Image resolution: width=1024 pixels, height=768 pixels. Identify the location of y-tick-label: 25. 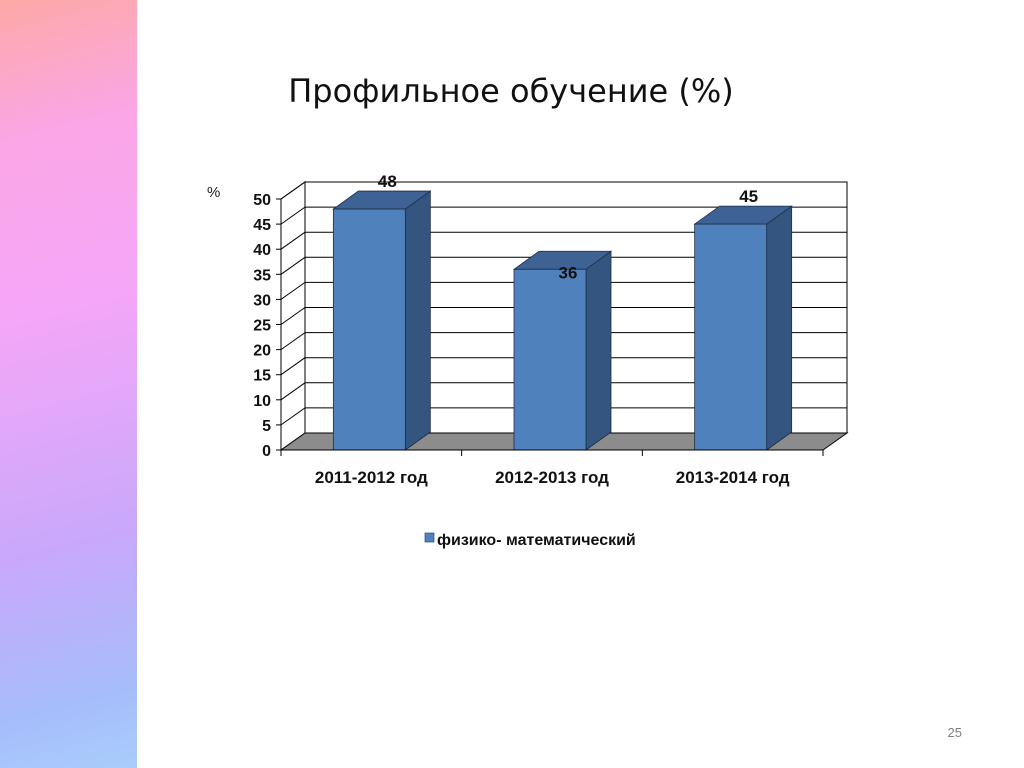
(262, 326).